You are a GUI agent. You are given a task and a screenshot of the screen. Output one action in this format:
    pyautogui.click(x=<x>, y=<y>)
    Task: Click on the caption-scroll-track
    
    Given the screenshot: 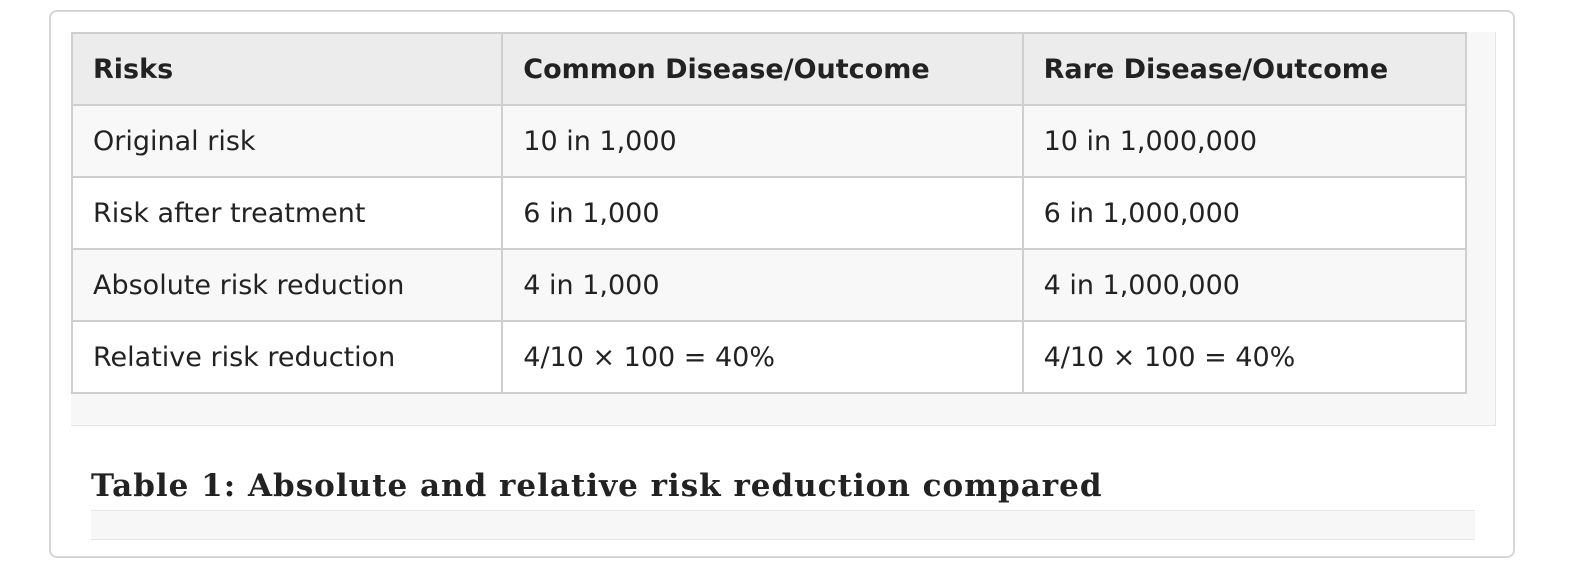 What is the action you would take?
    pyautogui.click(x=783, y=525)
    